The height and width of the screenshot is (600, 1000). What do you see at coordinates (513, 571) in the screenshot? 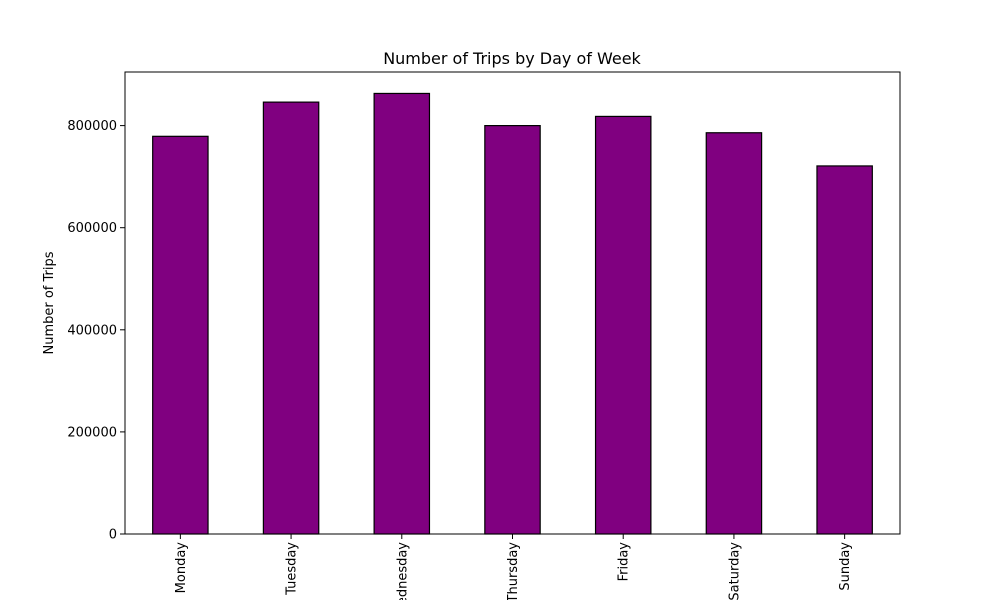
I see `x-tick-label: Thursday` at bounding box center [513, 571].